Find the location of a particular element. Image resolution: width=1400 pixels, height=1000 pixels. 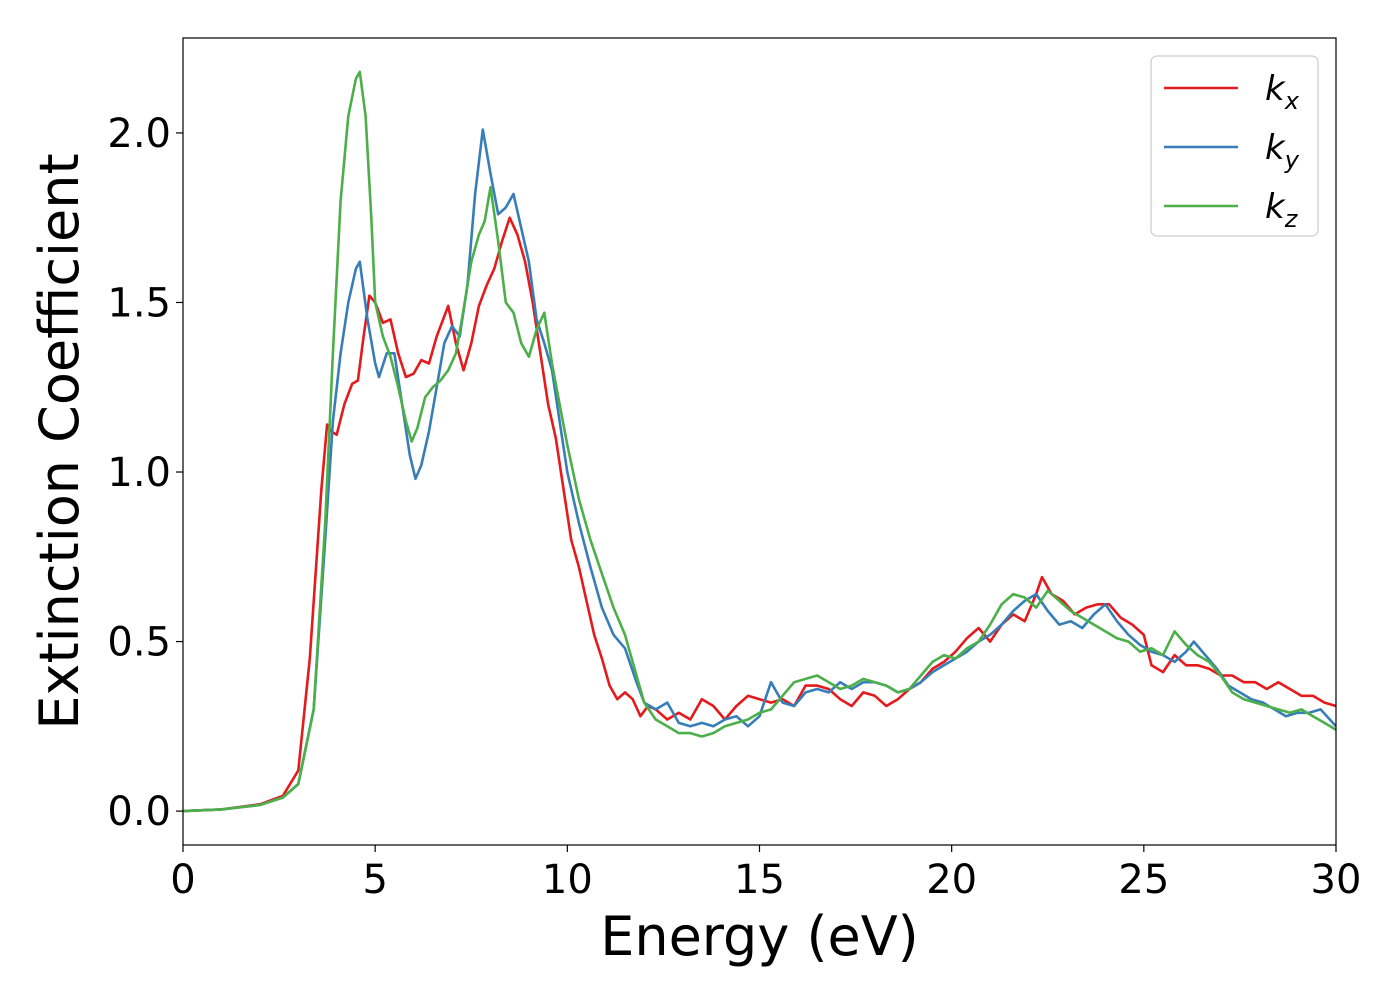

legend-label-ky: ky is located at coordinates (1282, 151).